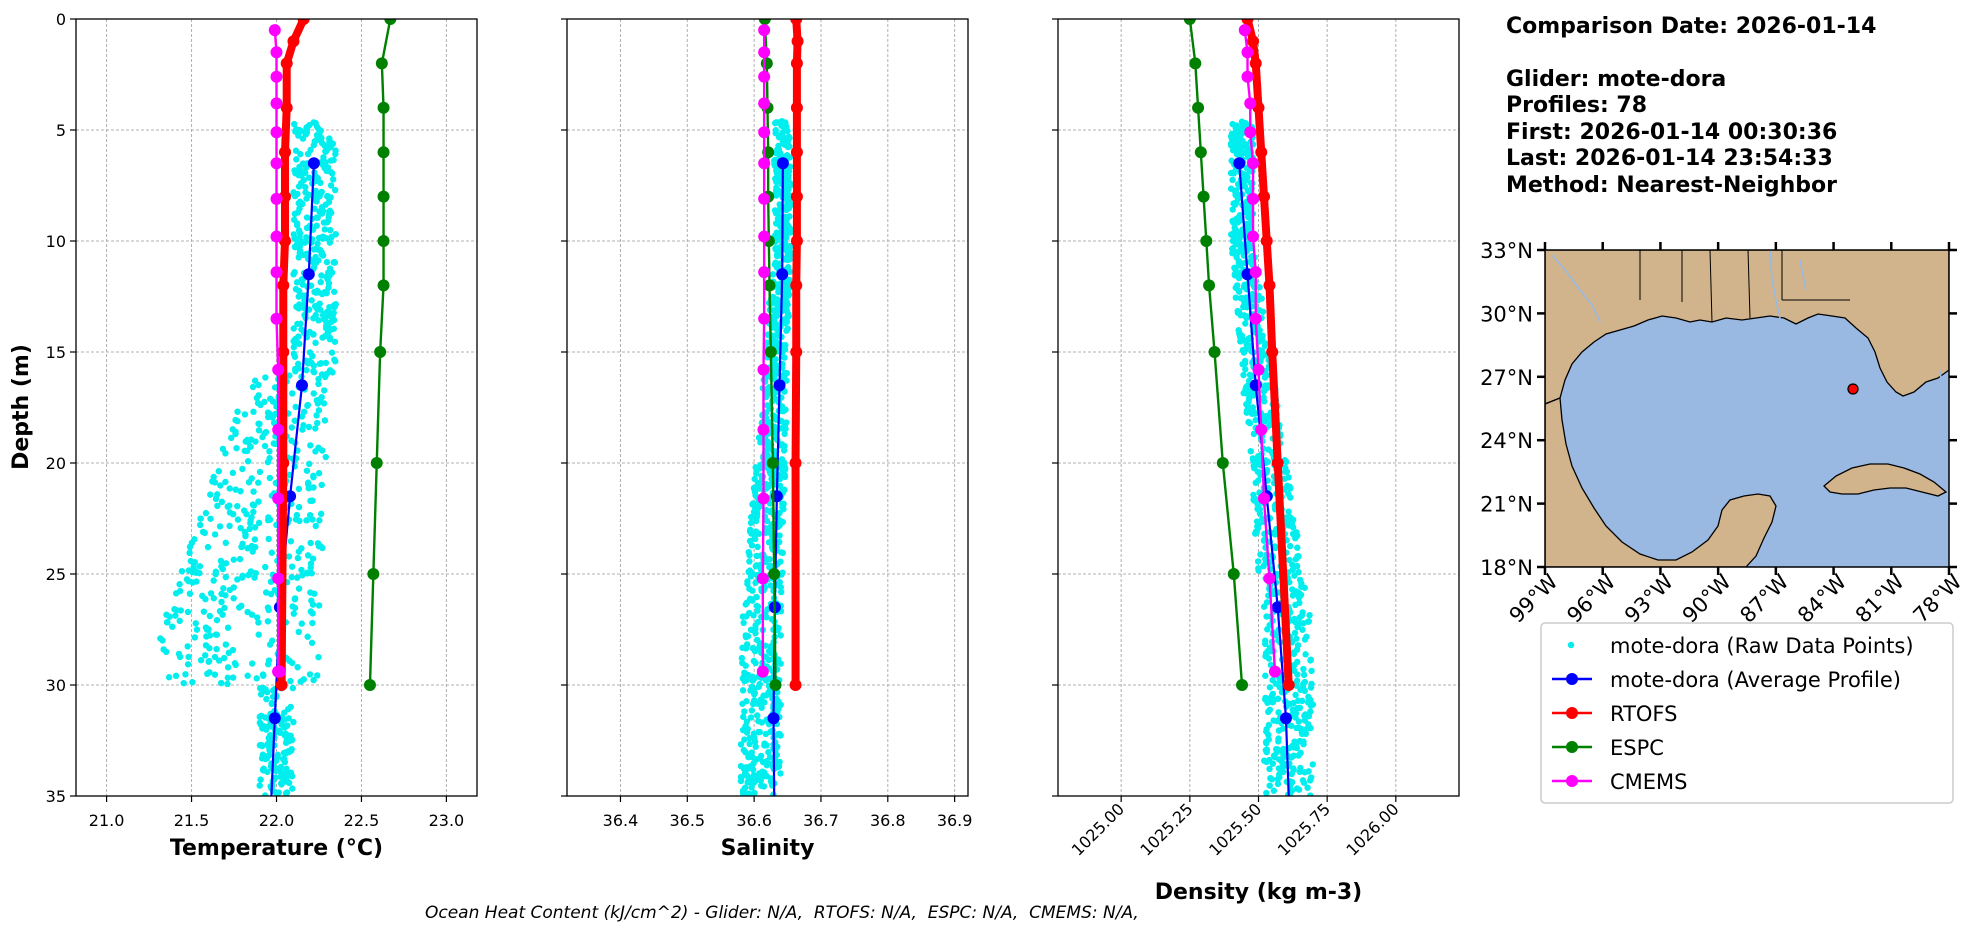 This screenshot has height=934, width=1982. What do you see at coordinates (56, 241) in the screenshot?
I see `y-tick-label: 10` at bounding box center [56, 241].